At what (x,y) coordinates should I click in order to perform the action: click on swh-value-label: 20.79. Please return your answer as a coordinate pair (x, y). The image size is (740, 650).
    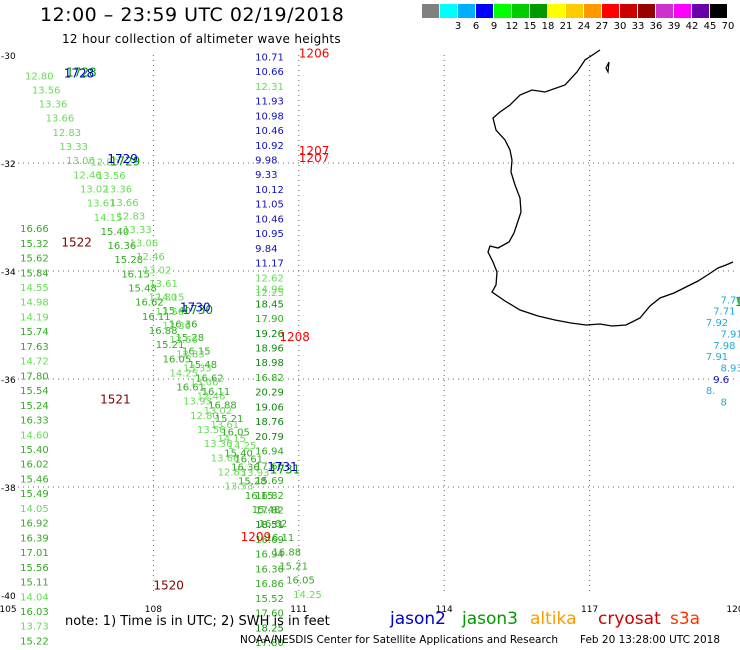
    Looking at the image, I should click on (269, 437).